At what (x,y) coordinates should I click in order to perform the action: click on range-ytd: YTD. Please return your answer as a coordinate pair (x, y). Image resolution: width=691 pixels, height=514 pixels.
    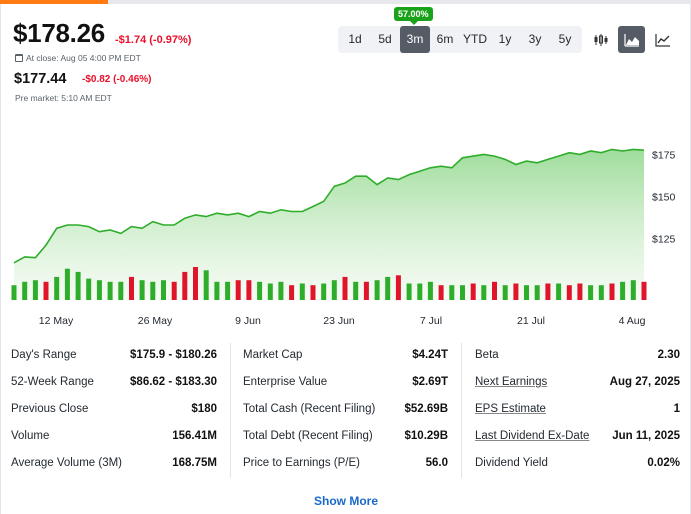
    Looking at the image, I should click on (475, 39).